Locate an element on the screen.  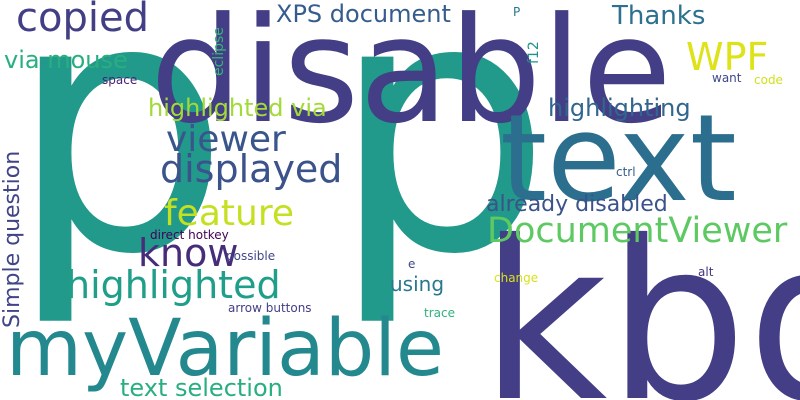
word-using: using is located at coordinates (417, 284).